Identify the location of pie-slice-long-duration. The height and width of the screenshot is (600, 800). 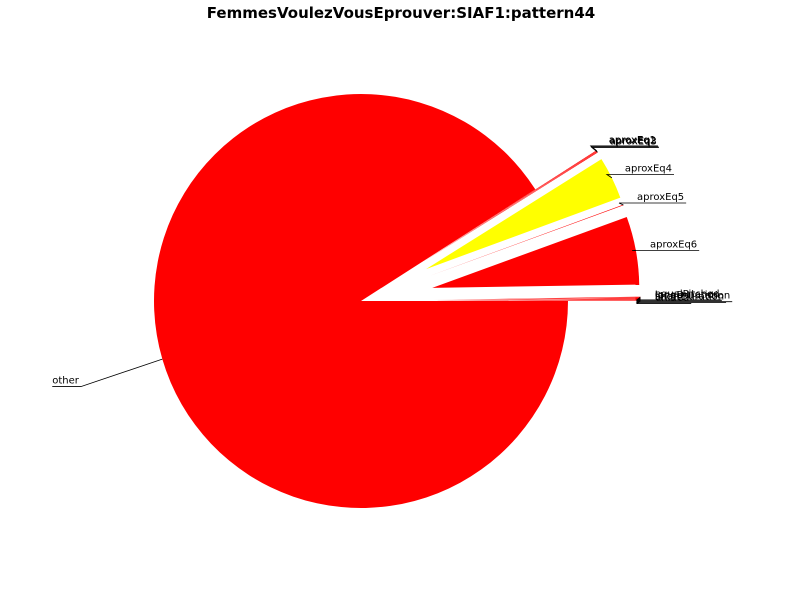
(537, 299).